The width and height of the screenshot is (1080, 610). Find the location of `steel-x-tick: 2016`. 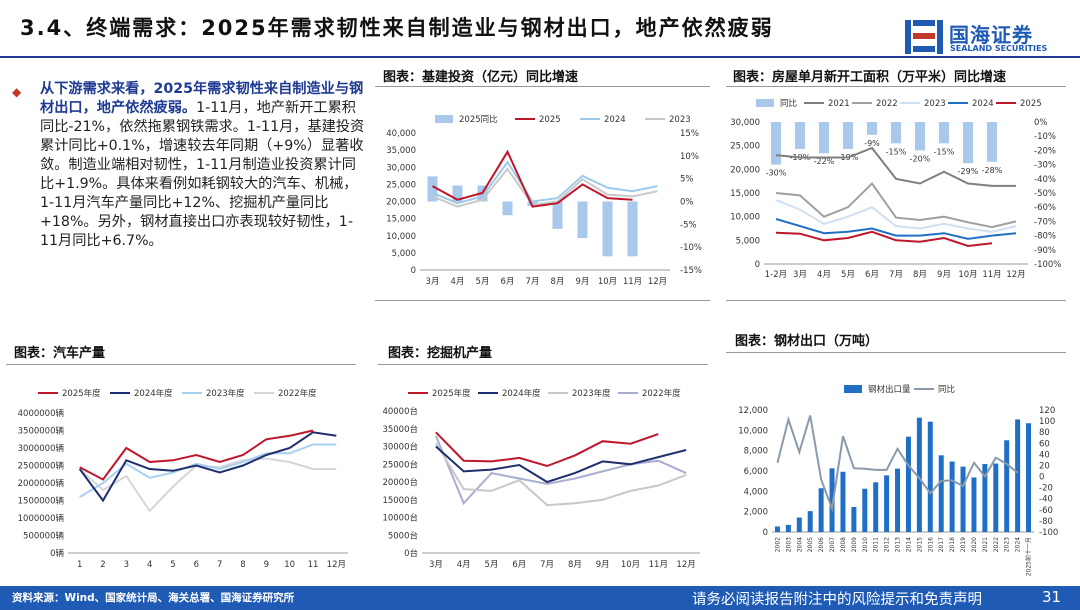

steel-x-tick: 2016 is located at coordinates (930, 544).